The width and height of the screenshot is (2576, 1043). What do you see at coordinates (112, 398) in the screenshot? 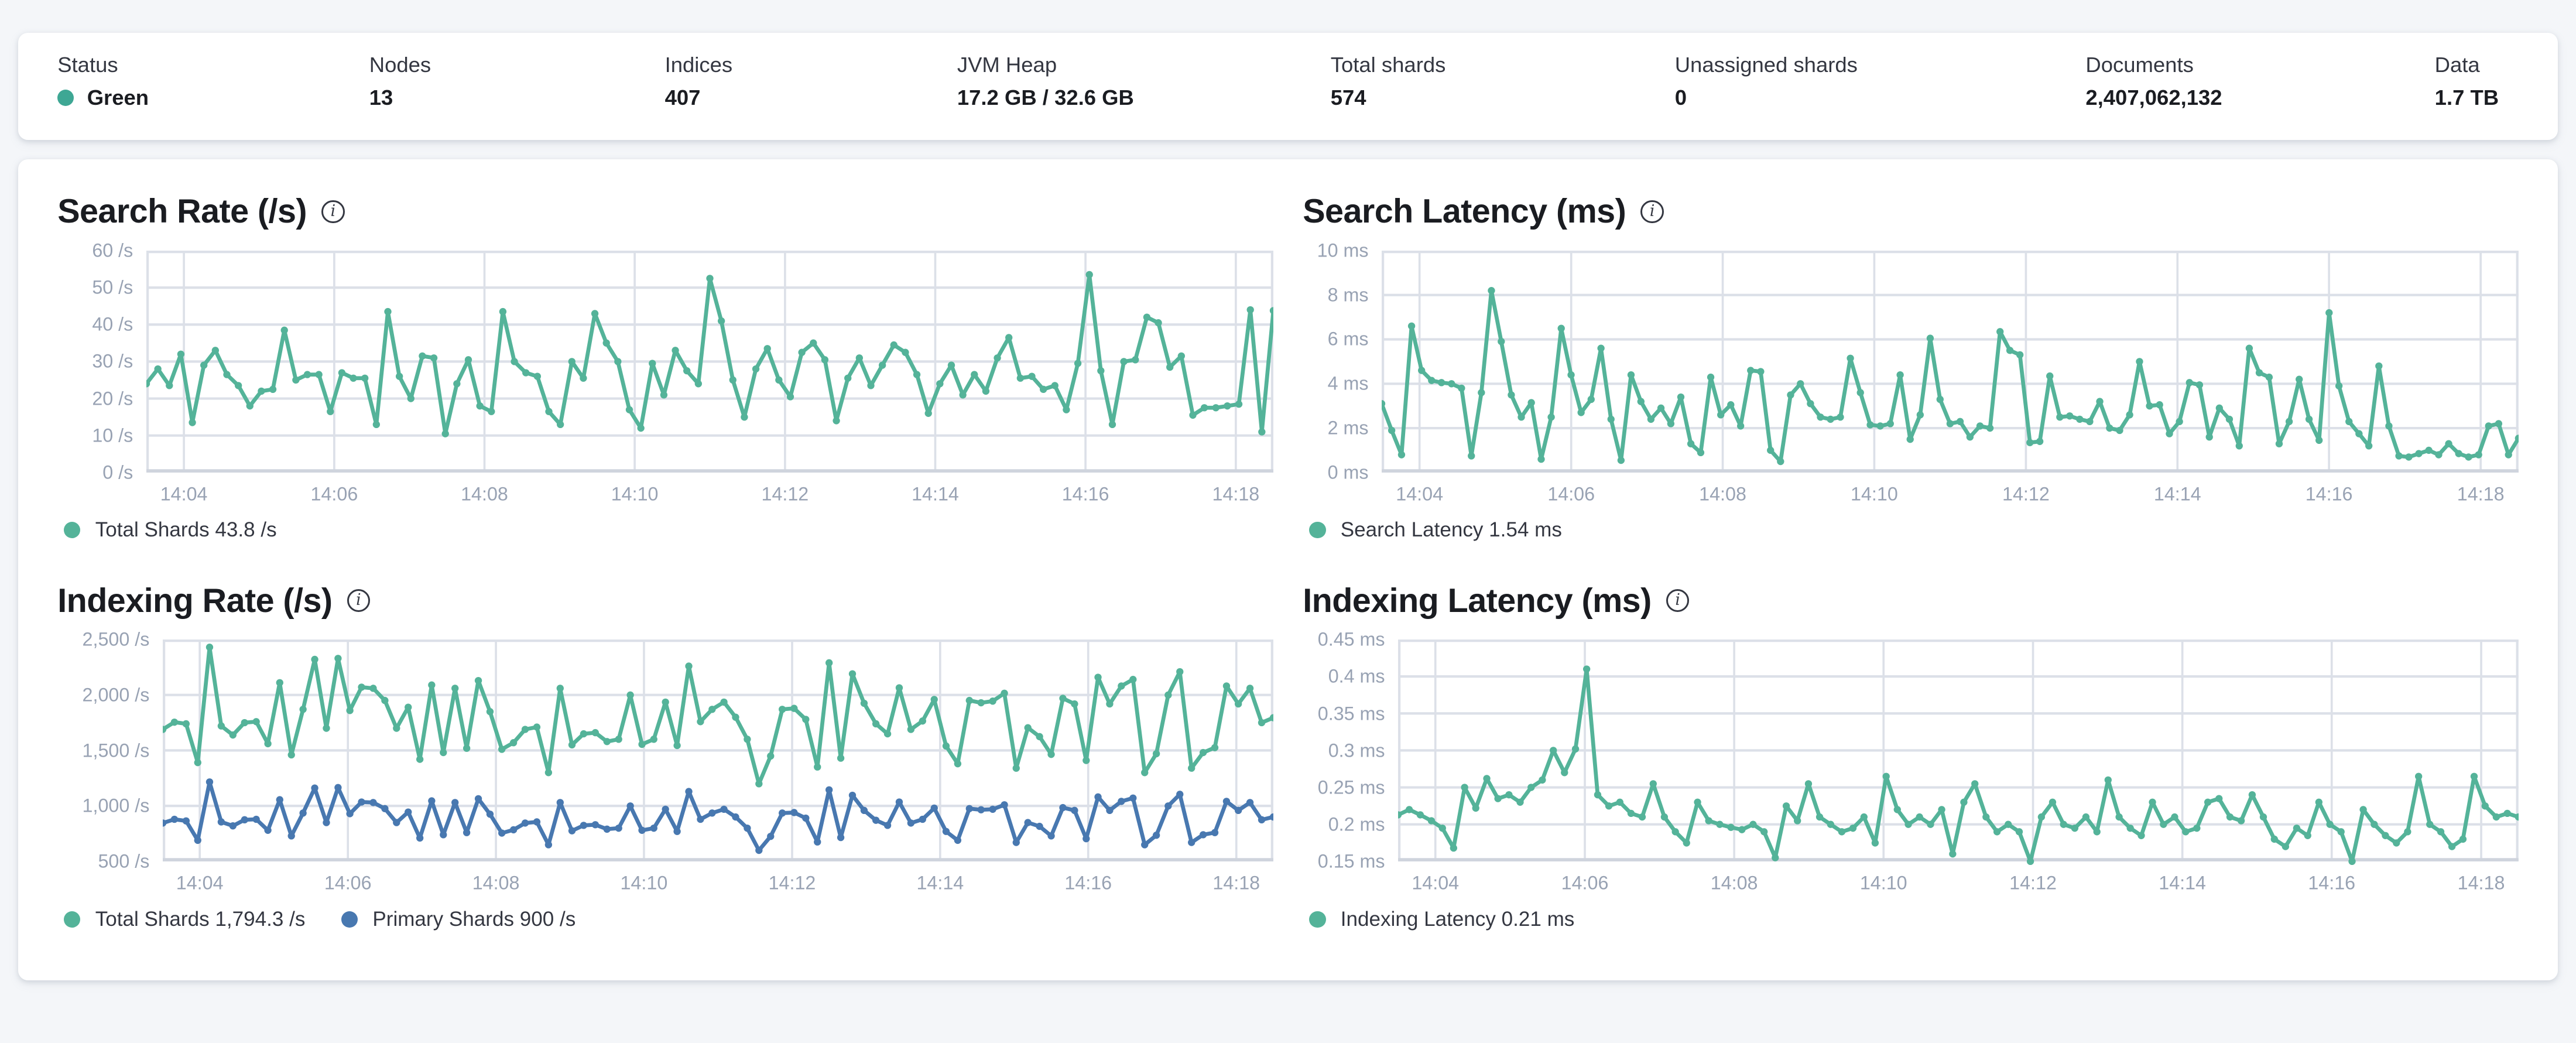
I see `y-tick-label: 20 /s` at bounding box center [112, 398].